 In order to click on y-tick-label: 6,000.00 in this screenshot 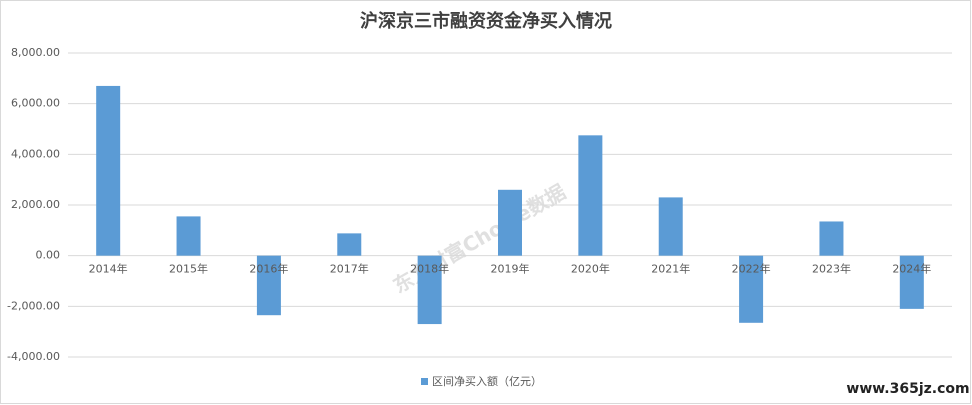, I will do `click(35, 103)`.